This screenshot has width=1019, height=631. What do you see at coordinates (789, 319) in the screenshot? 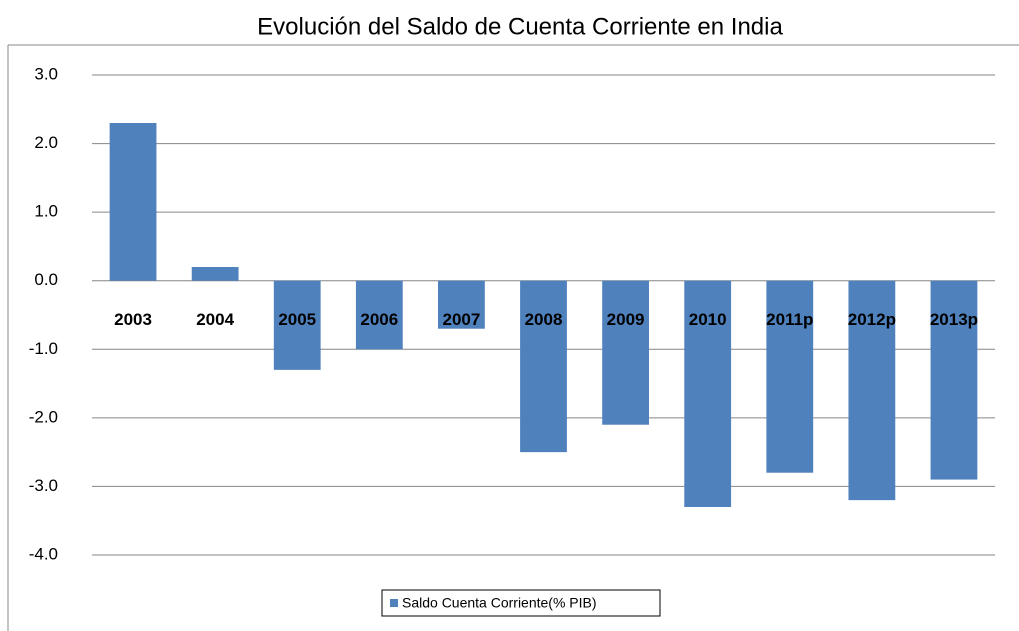
I see `x-tick-label: 2011p` at bounding box center [789, 319].